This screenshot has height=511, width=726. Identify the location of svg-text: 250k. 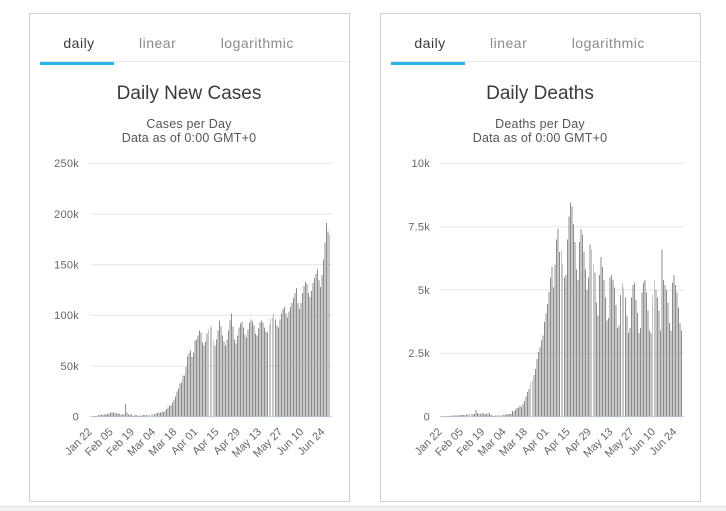
(66, 164).